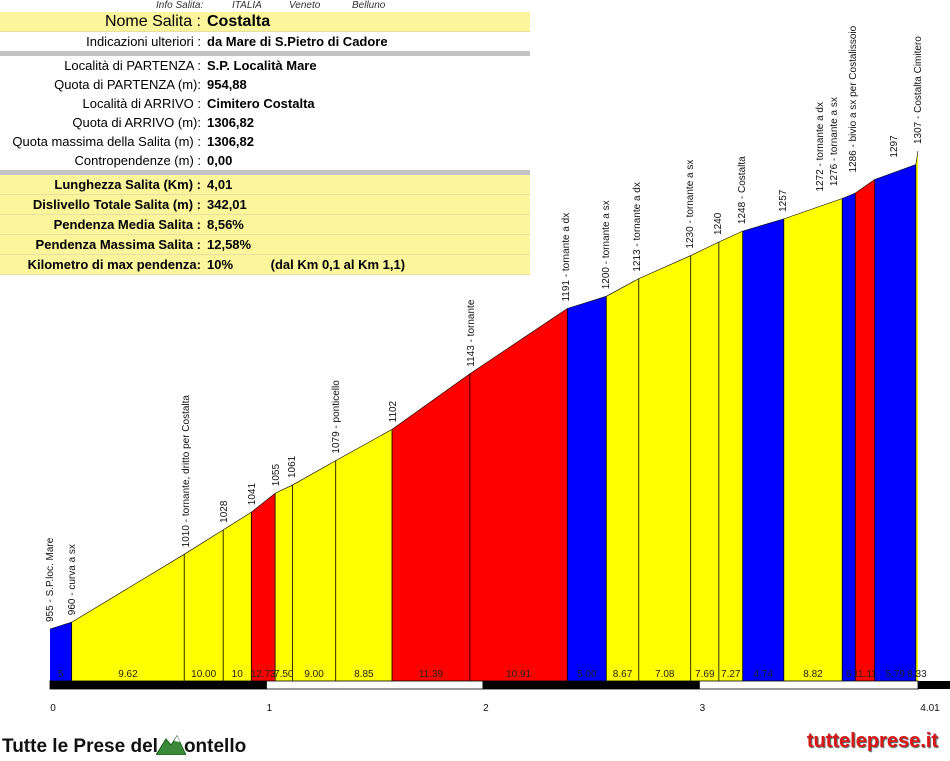 Image resolution: width=950 pixels, height=761 pixels. I want to click on altitude-label: 1143 - tornante, so click(471, 333).